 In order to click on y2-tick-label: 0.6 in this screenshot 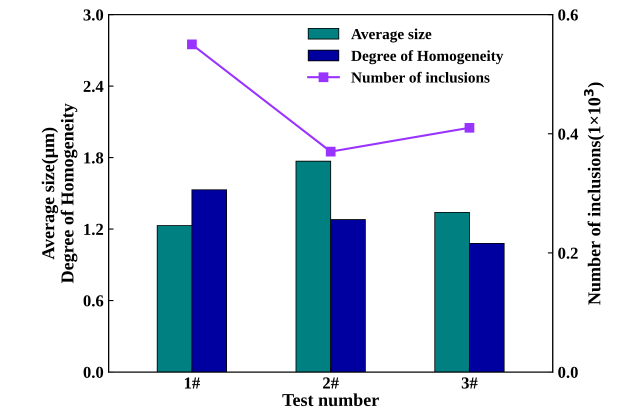, I will do `click(568, 15)`.